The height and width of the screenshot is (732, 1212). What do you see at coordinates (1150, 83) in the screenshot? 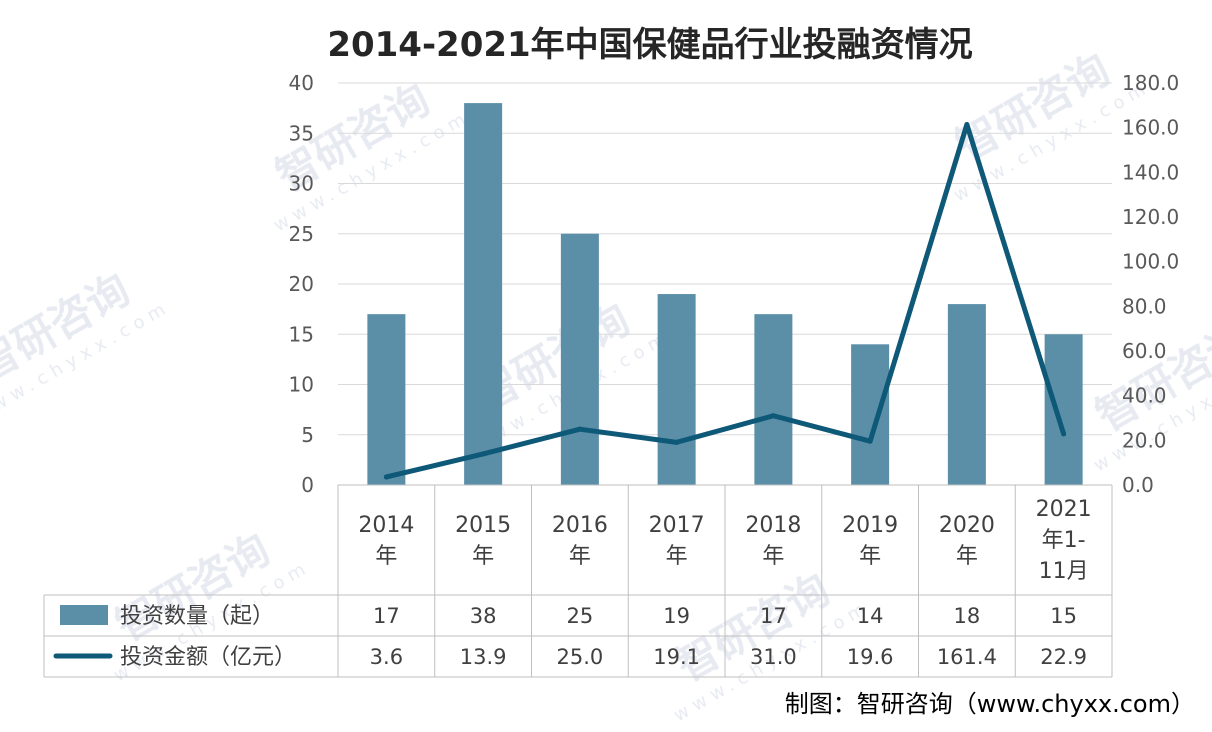
I see `right-axis-tick-label: 180.0` at bounding box center [1150, 83].